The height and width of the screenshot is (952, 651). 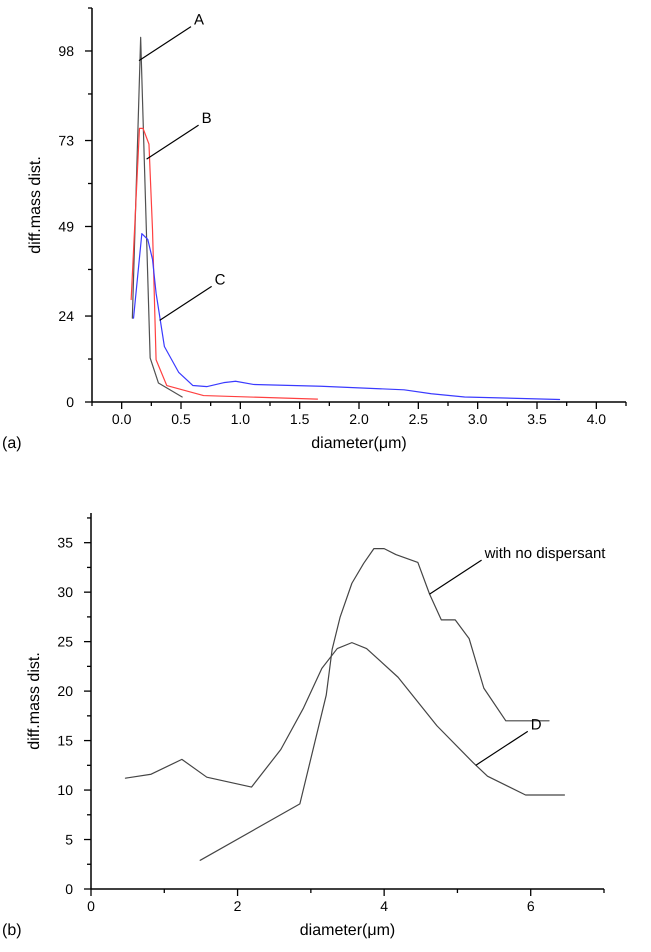 What do you see at coordinates (66, 226) in the screenshot?
I see `y-tick-label: 49` at bounding box center [66, 226].